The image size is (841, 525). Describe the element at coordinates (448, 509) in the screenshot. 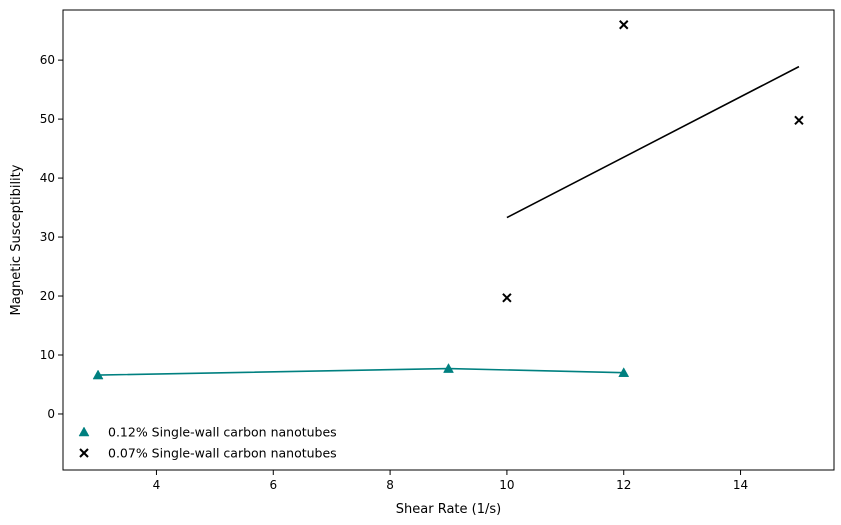

I see `x-axis-label: Shear Rate (1/s)` at that location.